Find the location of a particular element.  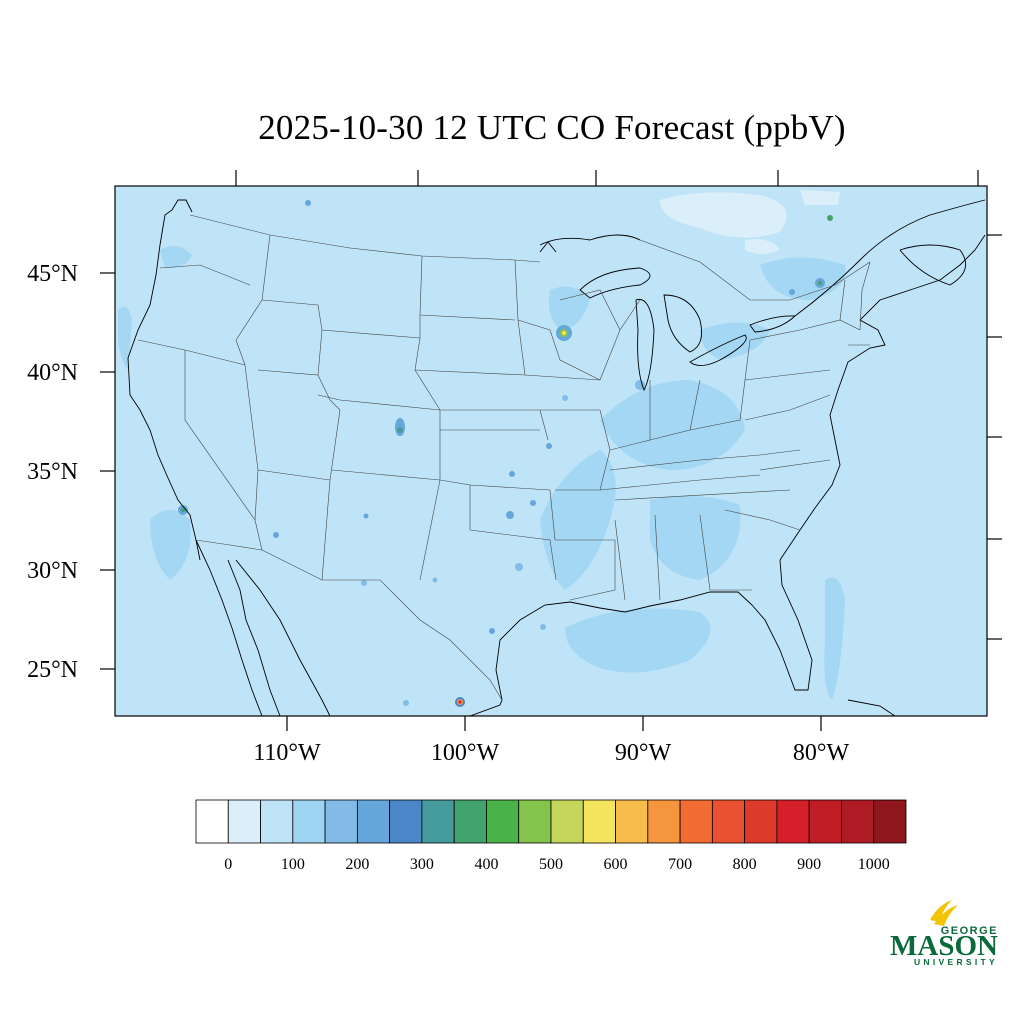

colorbar-tick-label: 1000 is located at coordinates (874, 864).